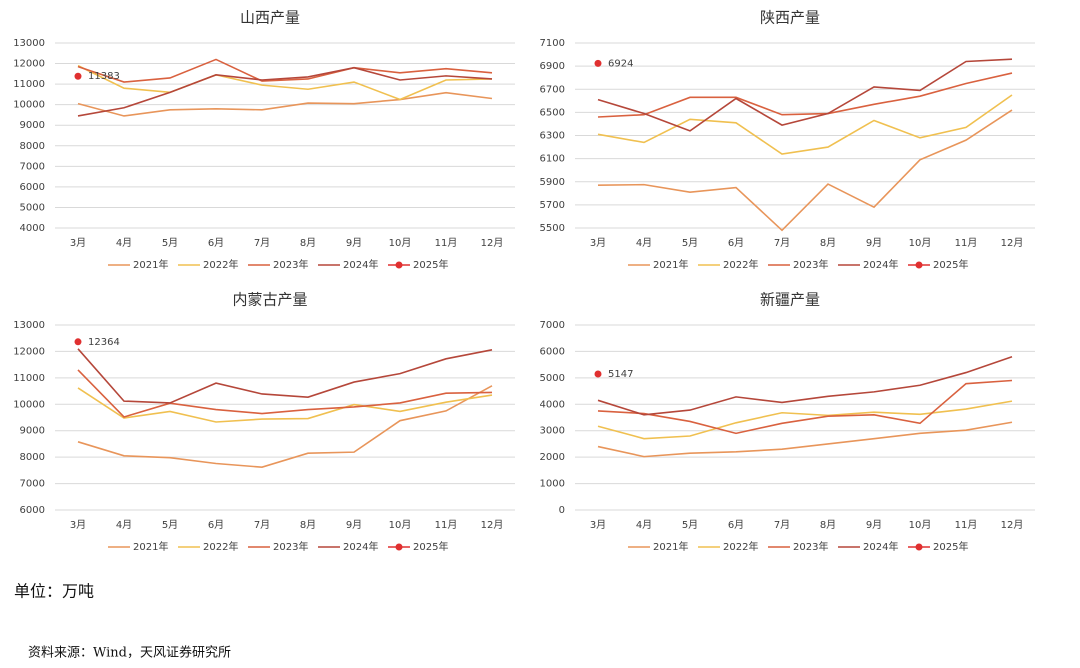 The width and height of the screenshot is (1080, 668). Describe the element at coordinates (552, 136) in the screenshot. I see `y-tick-label: 6300` at that location.